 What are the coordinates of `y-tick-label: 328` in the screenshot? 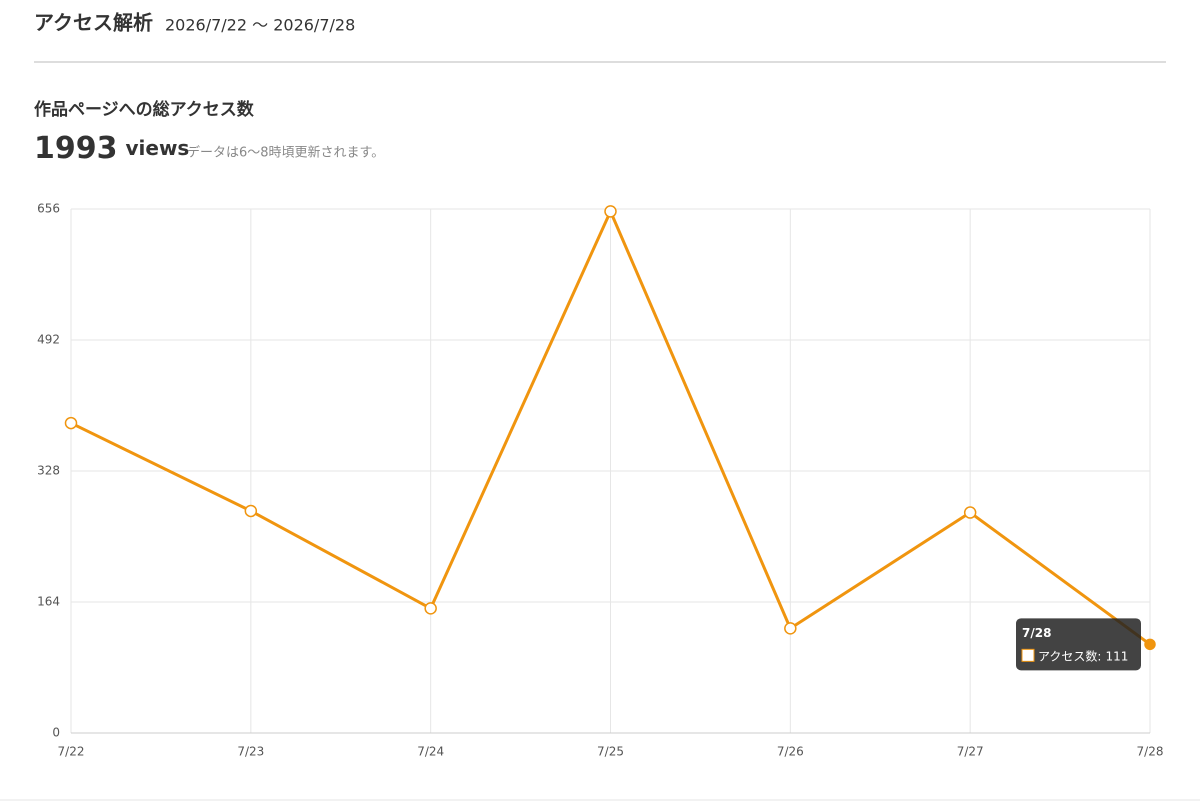 It's located at (48, 471).